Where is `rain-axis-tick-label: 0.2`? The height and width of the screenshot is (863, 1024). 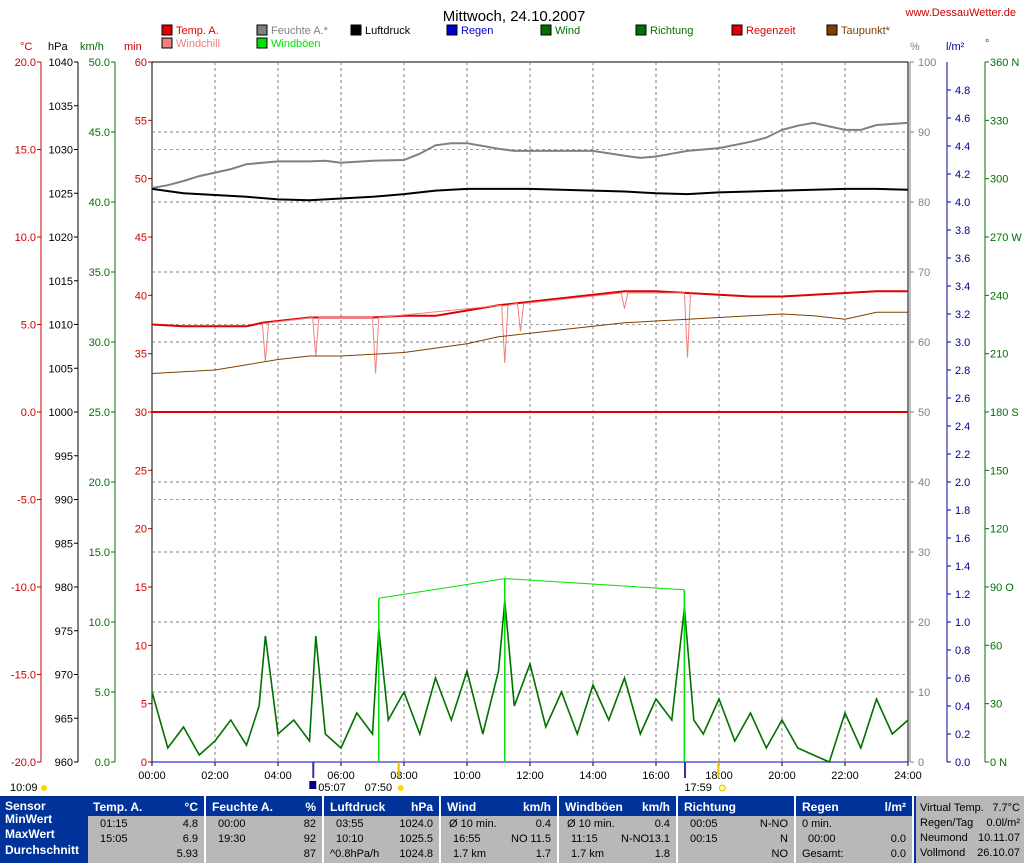 rain-axis-tick-label: 0.2 is located at coordinates (962, 735).